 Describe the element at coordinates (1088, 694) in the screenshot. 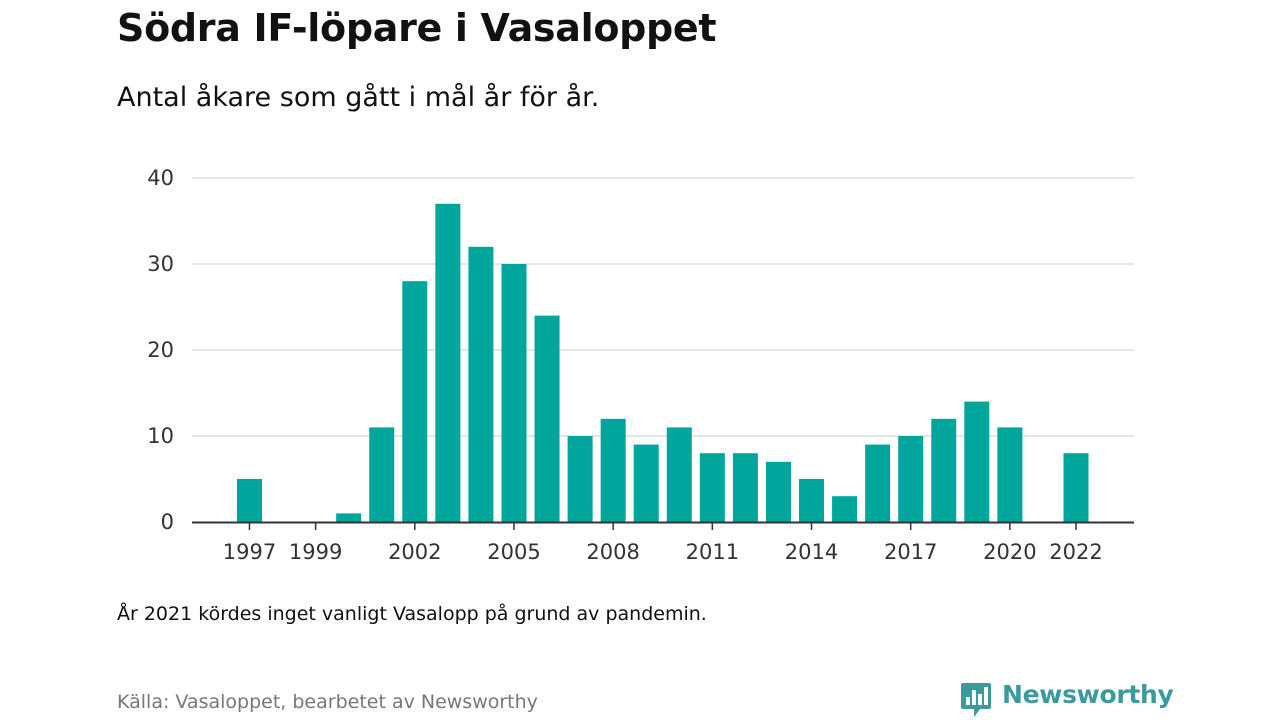

I see `brand-name: Newsworthy` at that location.